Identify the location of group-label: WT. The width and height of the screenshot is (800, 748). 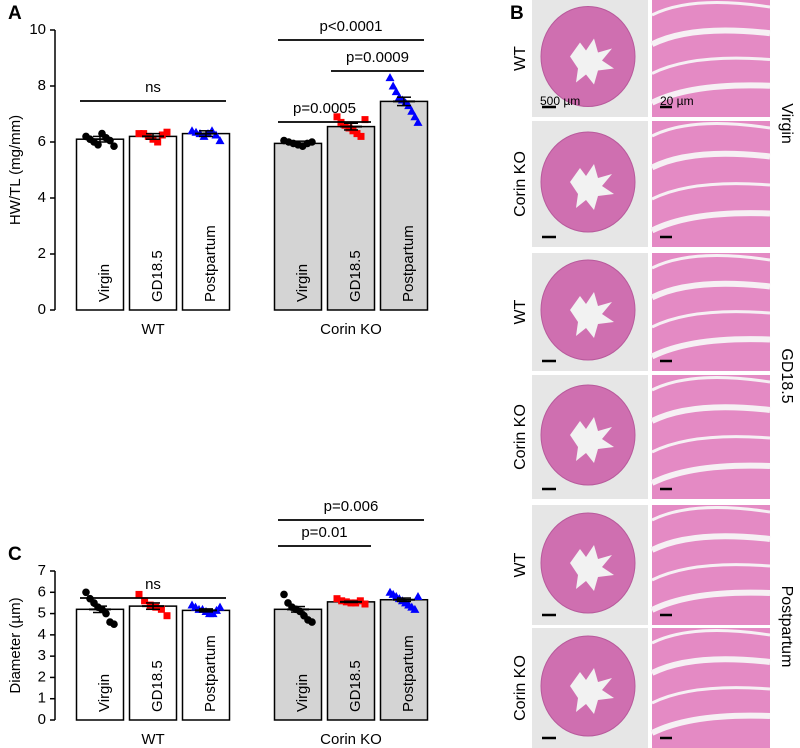
(152, 329).